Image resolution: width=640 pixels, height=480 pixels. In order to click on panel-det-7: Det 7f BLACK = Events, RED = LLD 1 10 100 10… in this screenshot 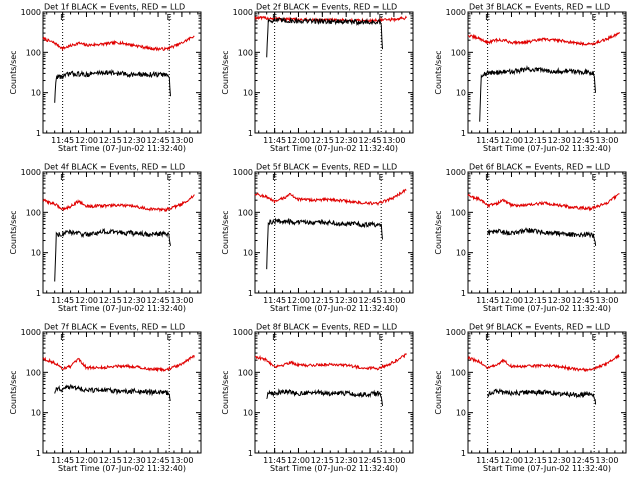, I will do `click(105, 398)`.